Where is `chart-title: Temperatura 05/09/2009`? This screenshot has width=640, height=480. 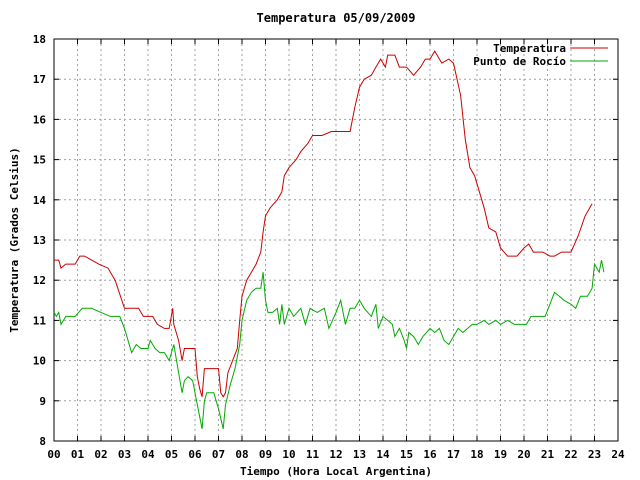
chart-title: Temperatura 05/09/2009 is located at coordinates (336, 18).